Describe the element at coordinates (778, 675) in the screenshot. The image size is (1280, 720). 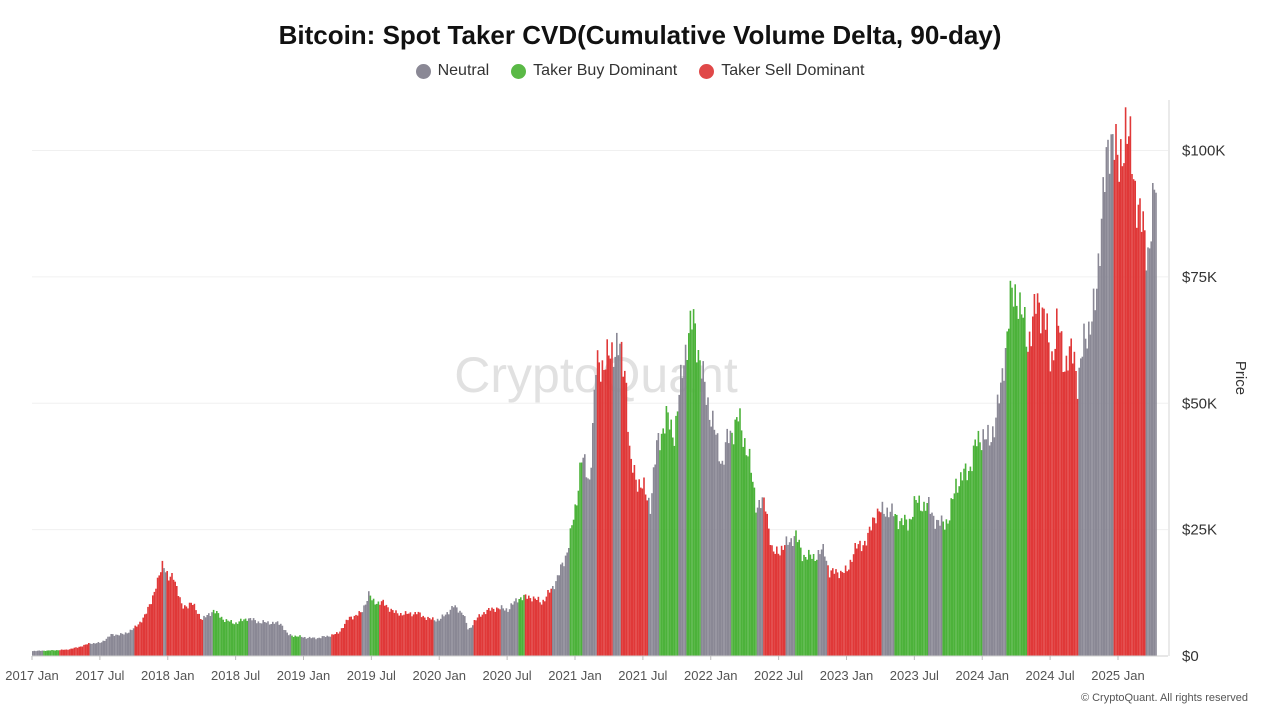
I see `x-tick-label: 2022 Jul` at that location.